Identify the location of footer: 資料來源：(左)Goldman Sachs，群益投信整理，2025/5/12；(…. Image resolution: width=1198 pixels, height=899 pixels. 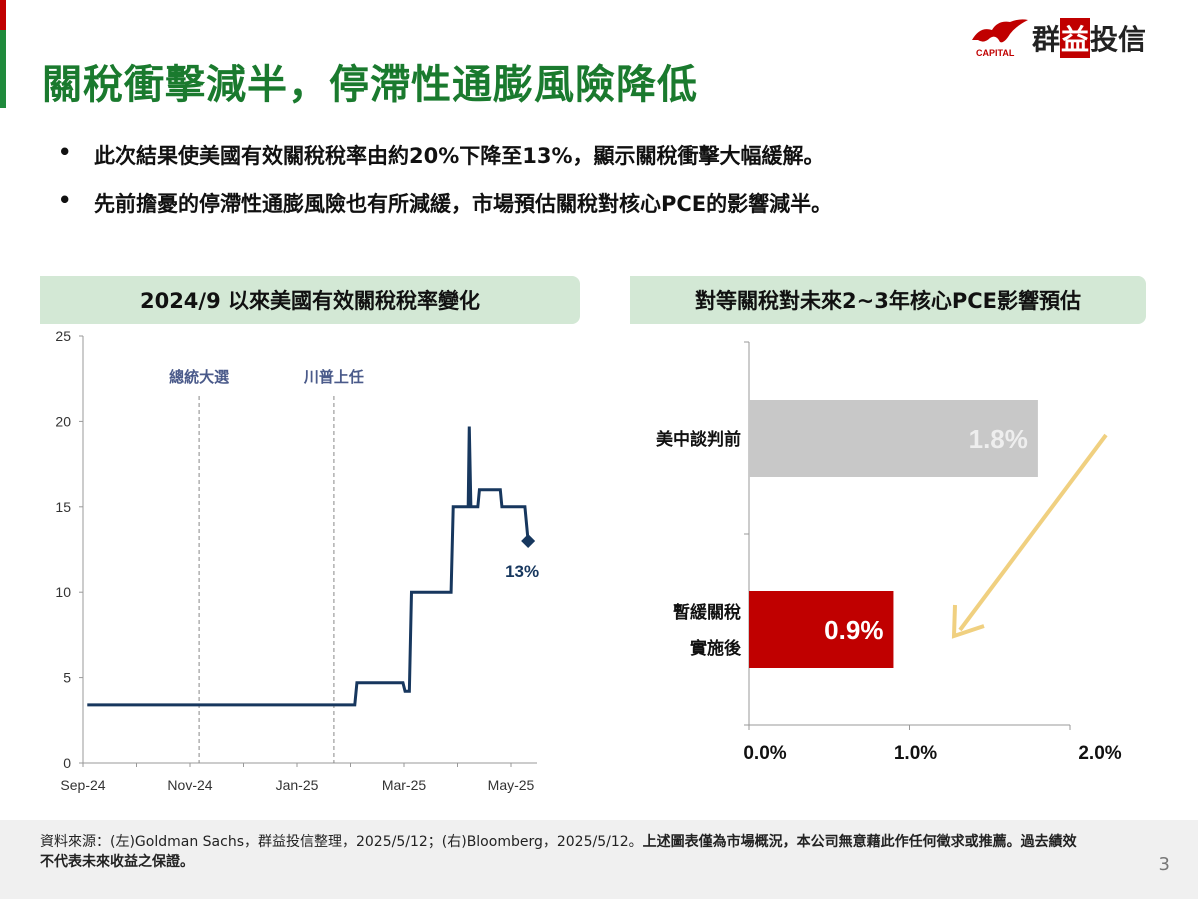
(599, 859).